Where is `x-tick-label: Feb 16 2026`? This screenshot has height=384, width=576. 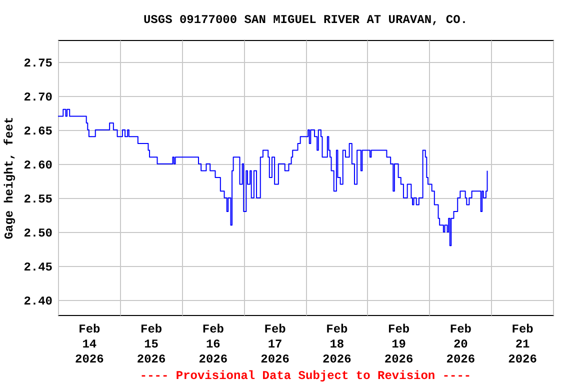 x-tick-label: Feb 16 2026 is located at coordinates (213, 344).